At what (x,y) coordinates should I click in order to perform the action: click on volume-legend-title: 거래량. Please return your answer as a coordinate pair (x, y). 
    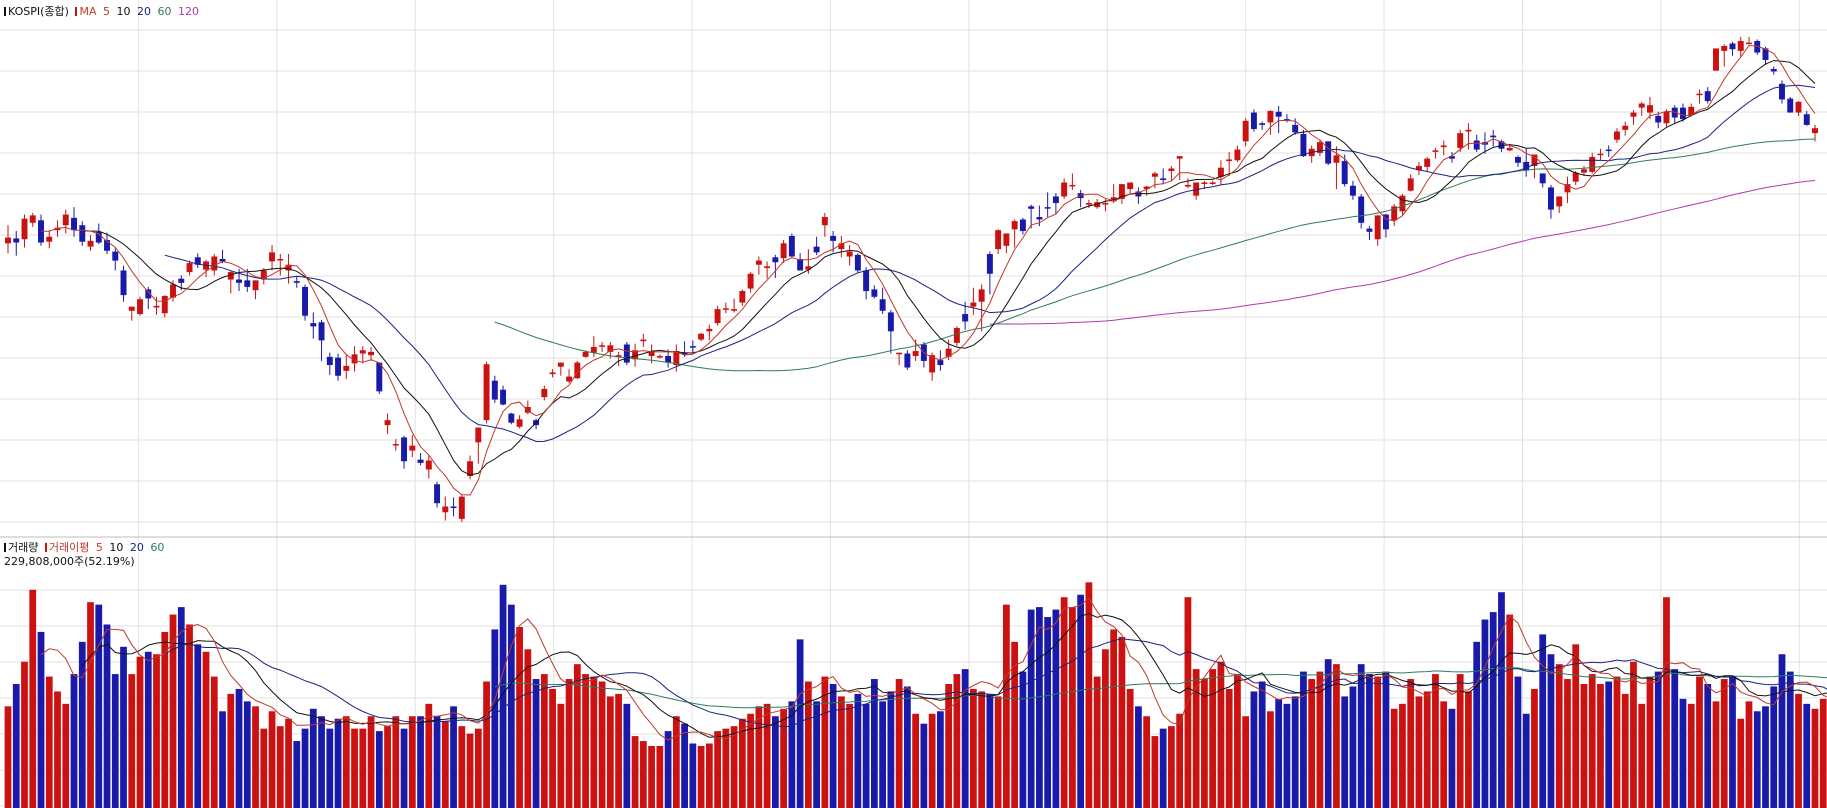
    Looking at the image, I should click on (23, 547).